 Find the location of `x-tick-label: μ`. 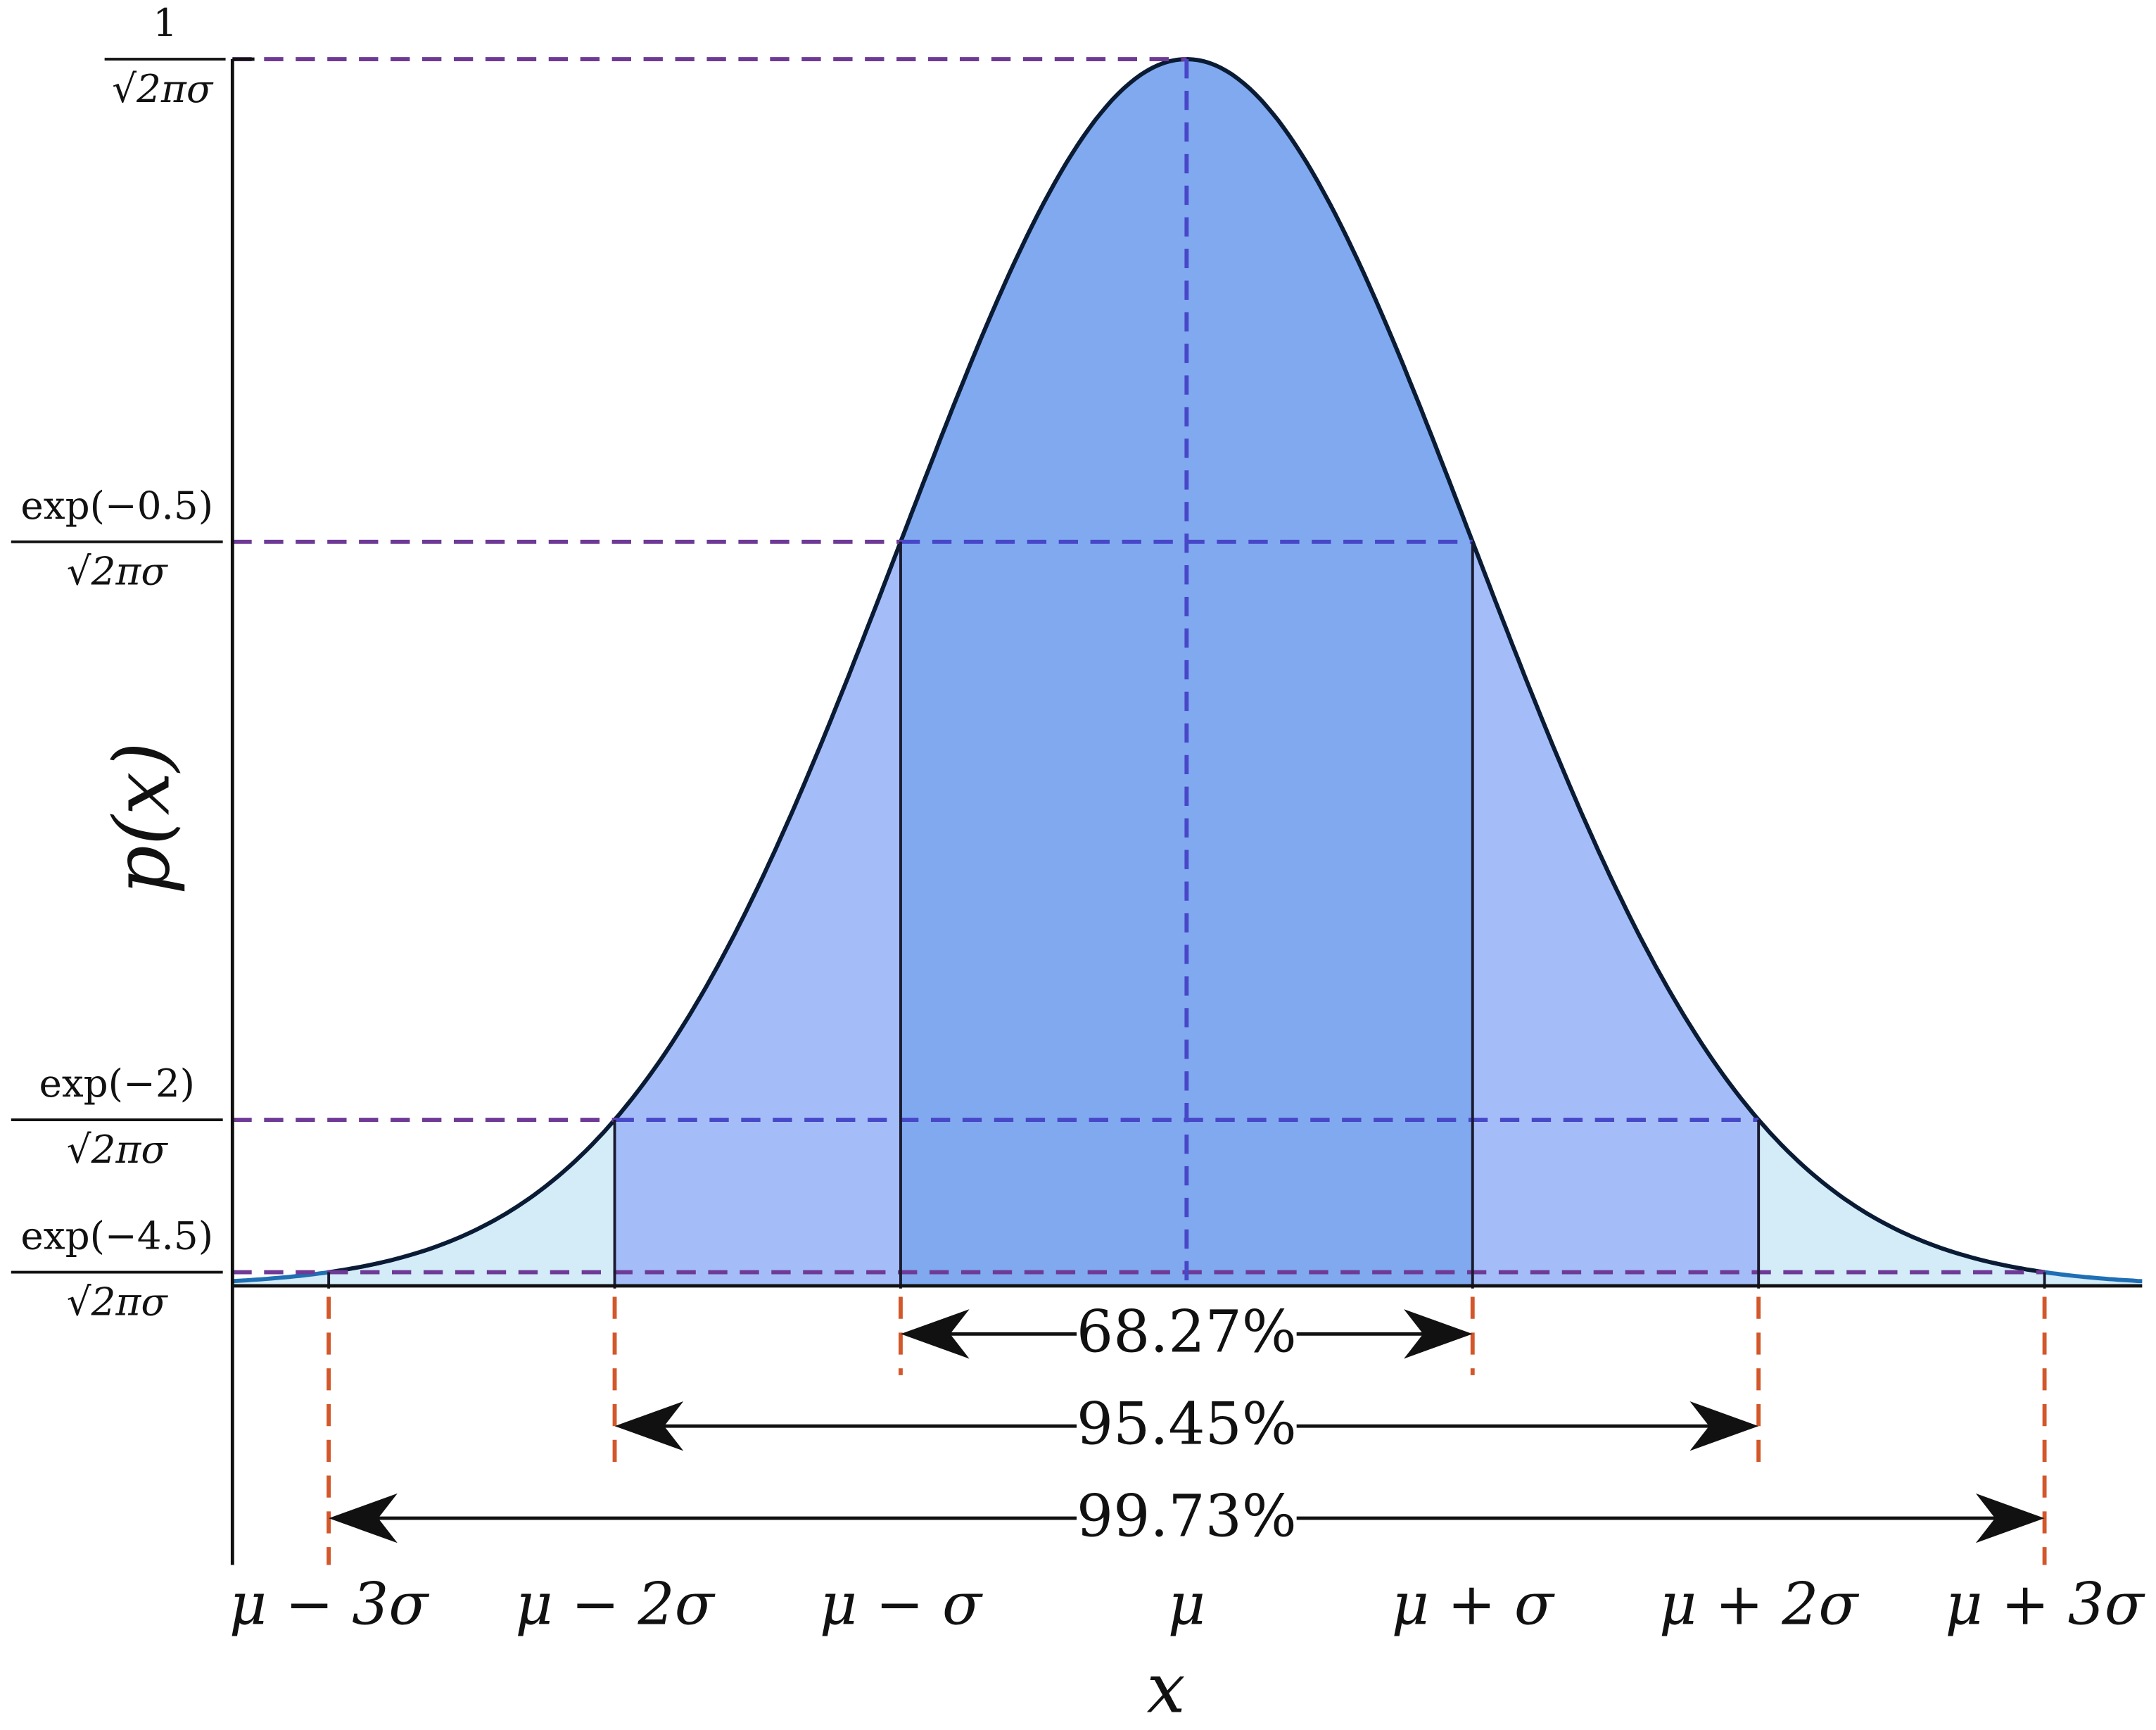

x-tick-label: μ is located at coordinates (1186, 1605).